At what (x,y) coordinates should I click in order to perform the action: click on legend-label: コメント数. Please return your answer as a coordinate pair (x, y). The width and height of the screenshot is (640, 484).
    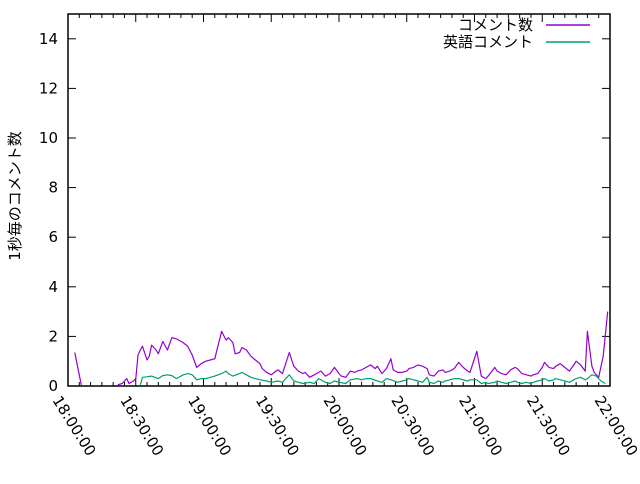
    Looking at the image, I should click on (495, 25).